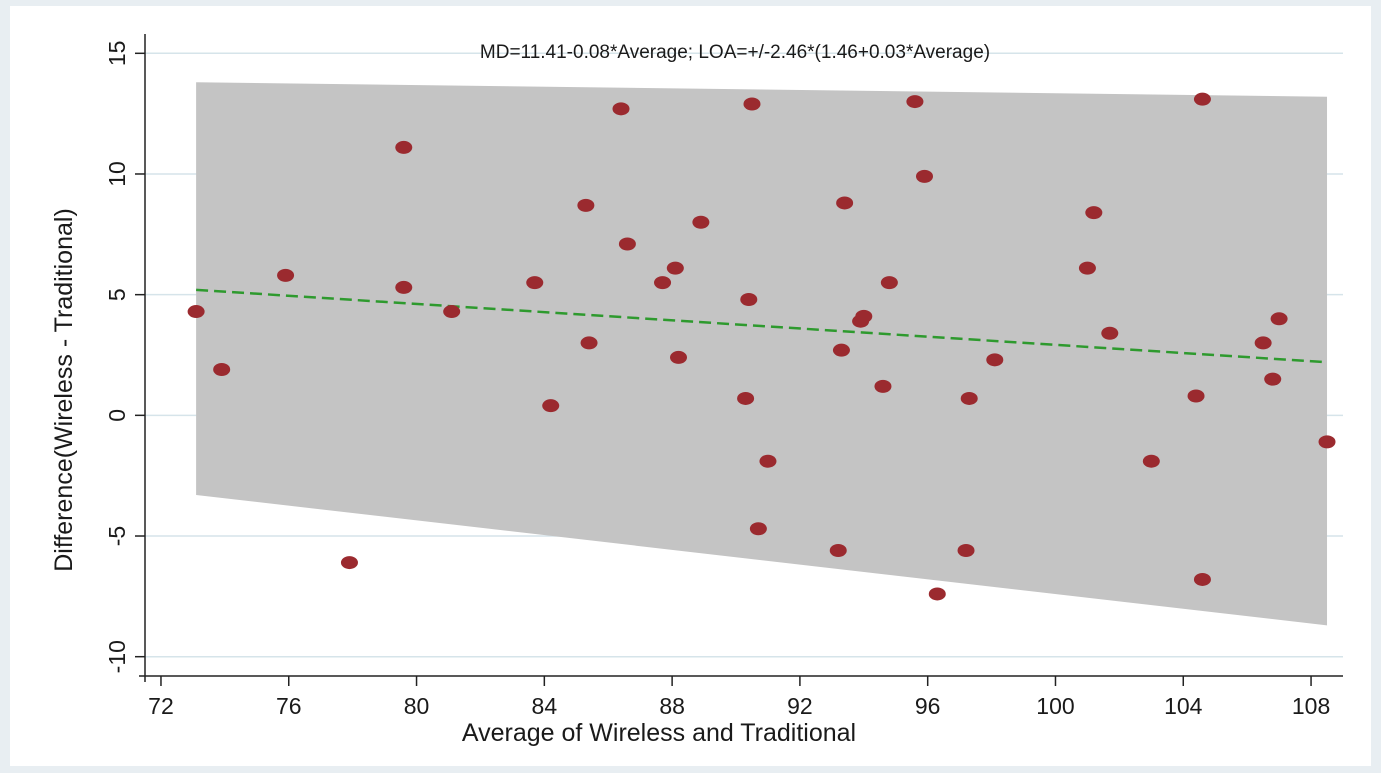 This screenshot has height=773, width=1381. What do you see at coordinates (117, 294) in the screenshot?
I see `y-tick-label: 5` at bounding box center [117, 294].